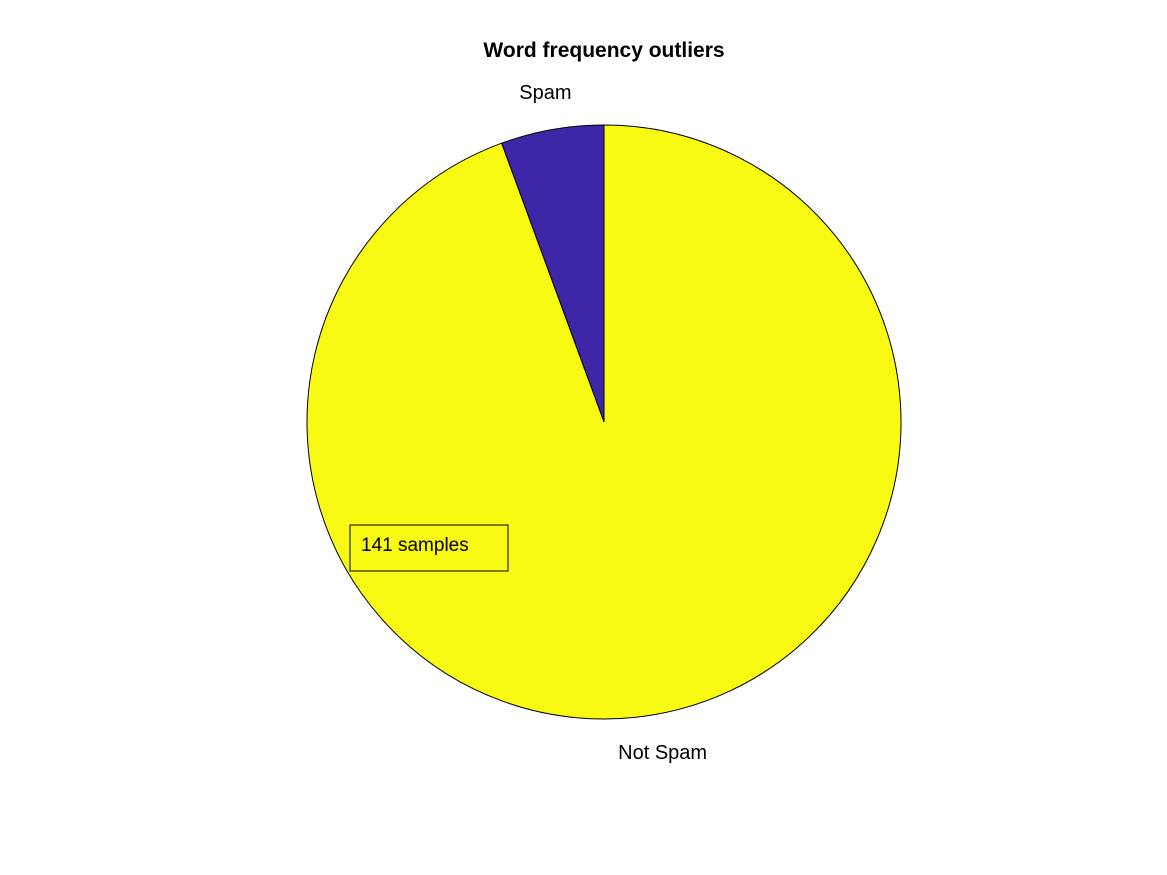 The width and height of the screenshot is (1167, 875). Describe the element at coordinates (662, 753) in the screenshot. I see `slice-label-not-spam: Not Spam` at that location.